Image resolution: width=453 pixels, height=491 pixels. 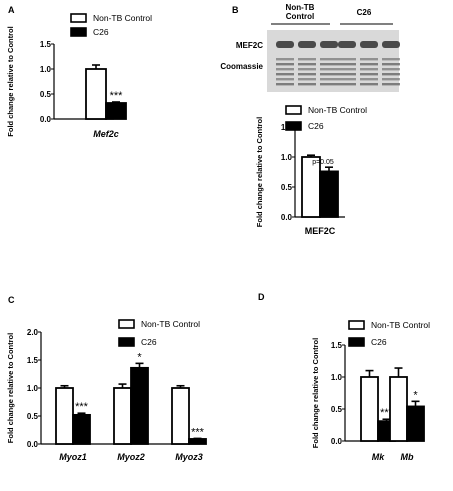 What do you see at coordinates (73, 457) in the screenshot?
I see `x-category-label: Myoz1` at bounding box center [73, 457].